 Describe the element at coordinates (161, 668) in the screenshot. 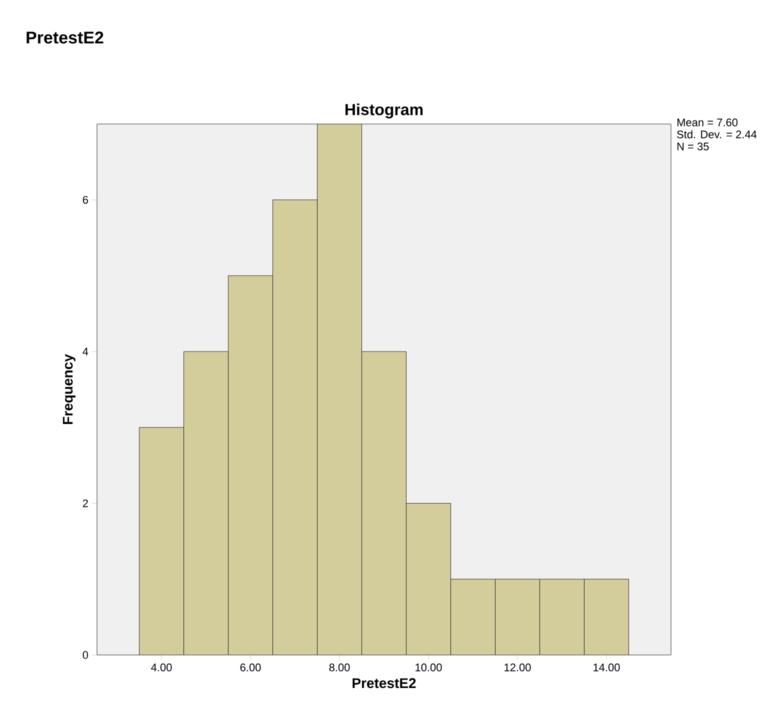

I see `x-tick-label: 4.00` at that location.